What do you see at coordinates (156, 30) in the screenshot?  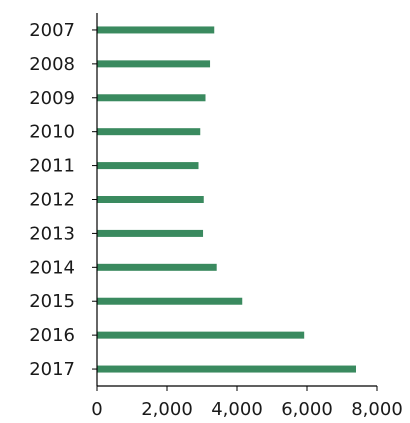 I see `bar-2007` at bounding box center [156, 30].